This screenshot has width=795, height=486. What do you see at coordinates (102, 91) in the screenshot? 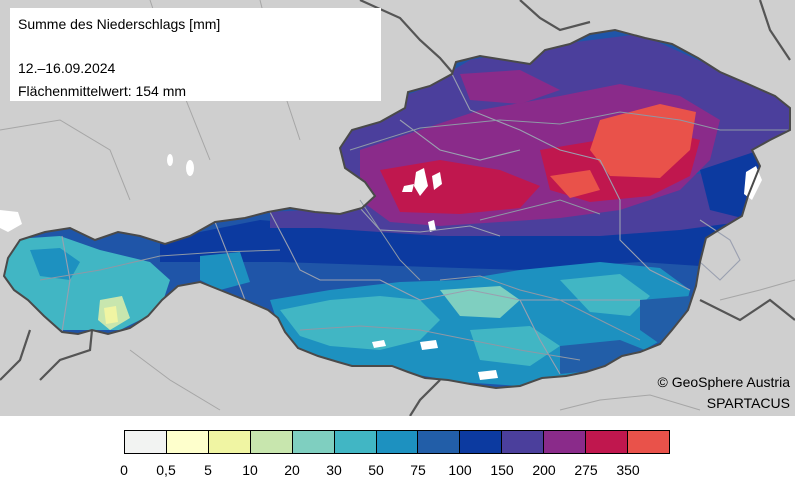
I see `area-mean-label: Flächenmittelwert: 154 mm` at bounding box center [102, 91].